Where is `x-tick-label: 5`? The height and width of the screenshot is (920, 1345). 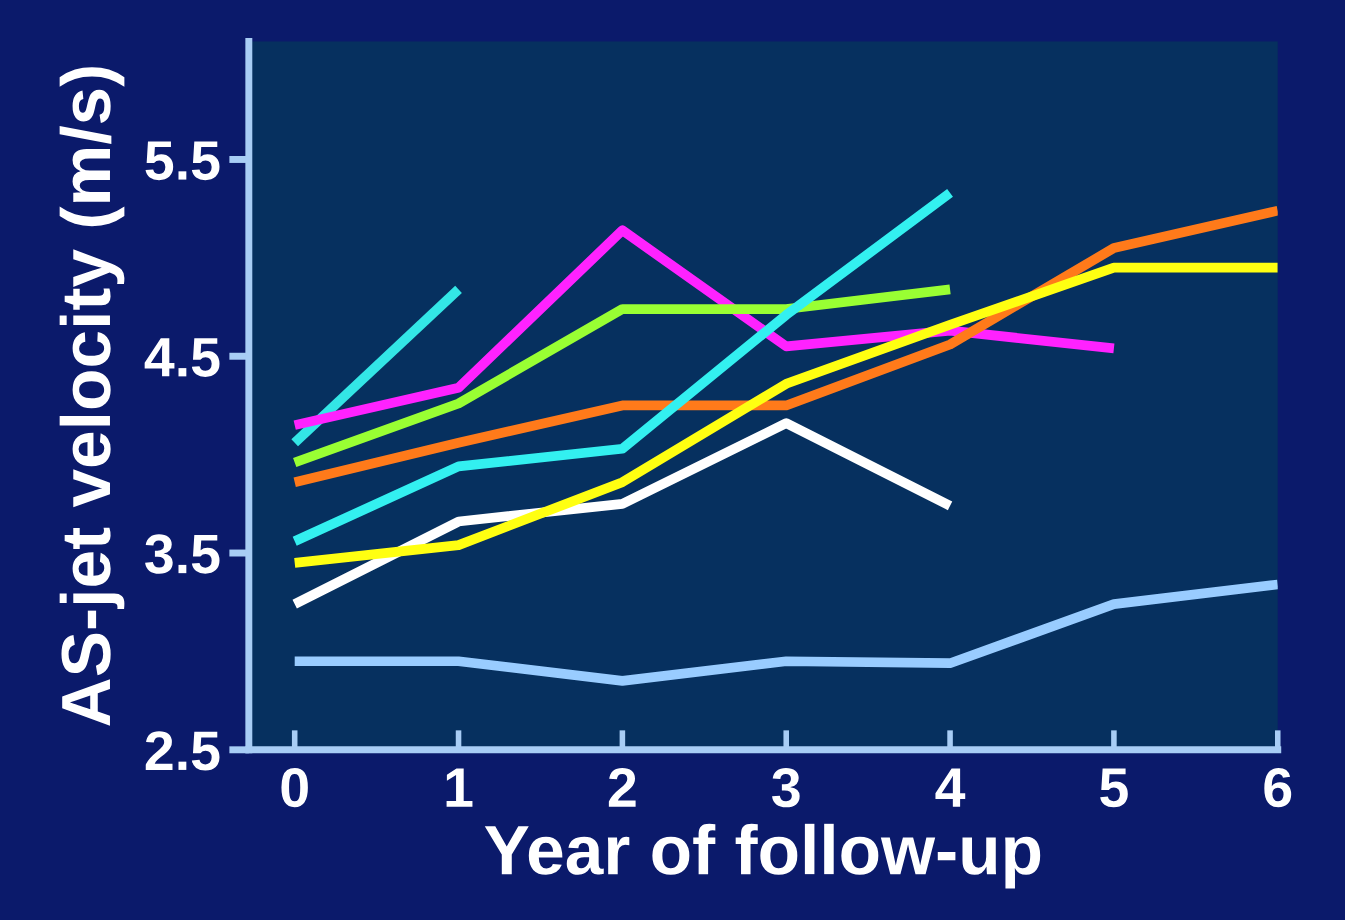 x-tick-label: 5 is located at coordinates (1114, 788).